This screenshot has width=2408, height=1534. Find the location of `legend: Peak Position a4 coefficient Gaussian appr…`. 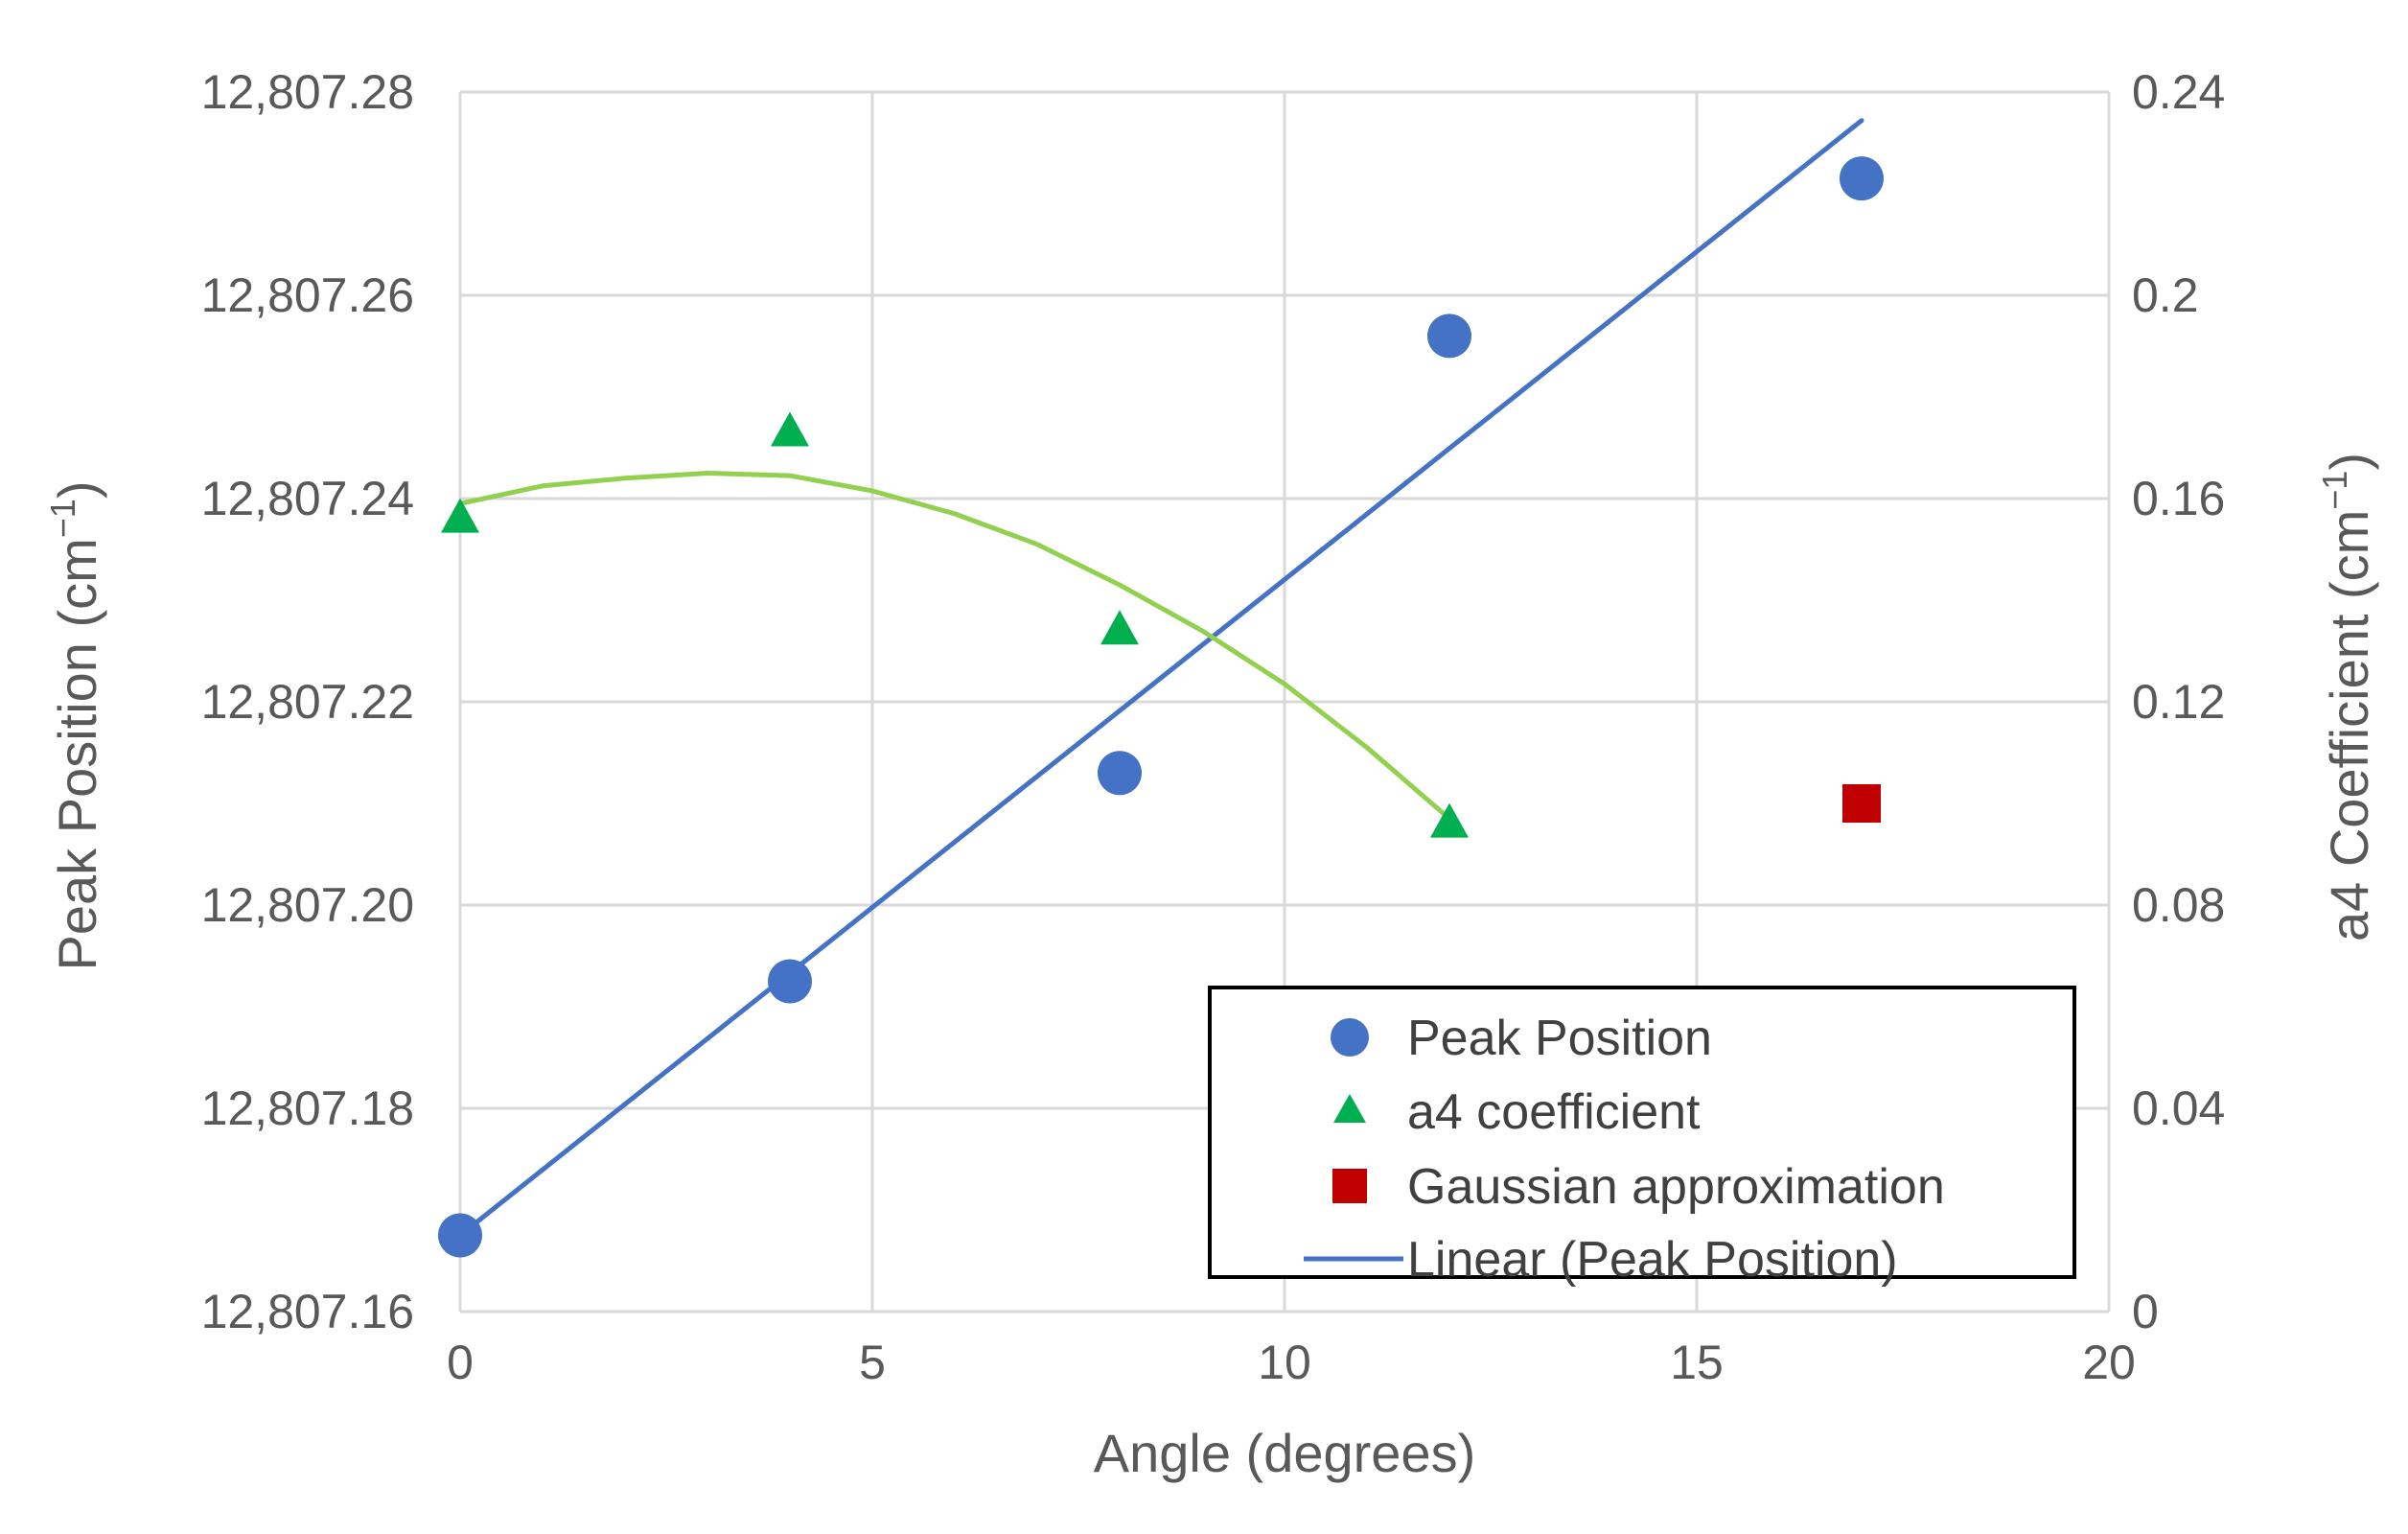

legend: Peak Position a4 coefficient Gaussian appr… is located at coordinates (1642, 1137).